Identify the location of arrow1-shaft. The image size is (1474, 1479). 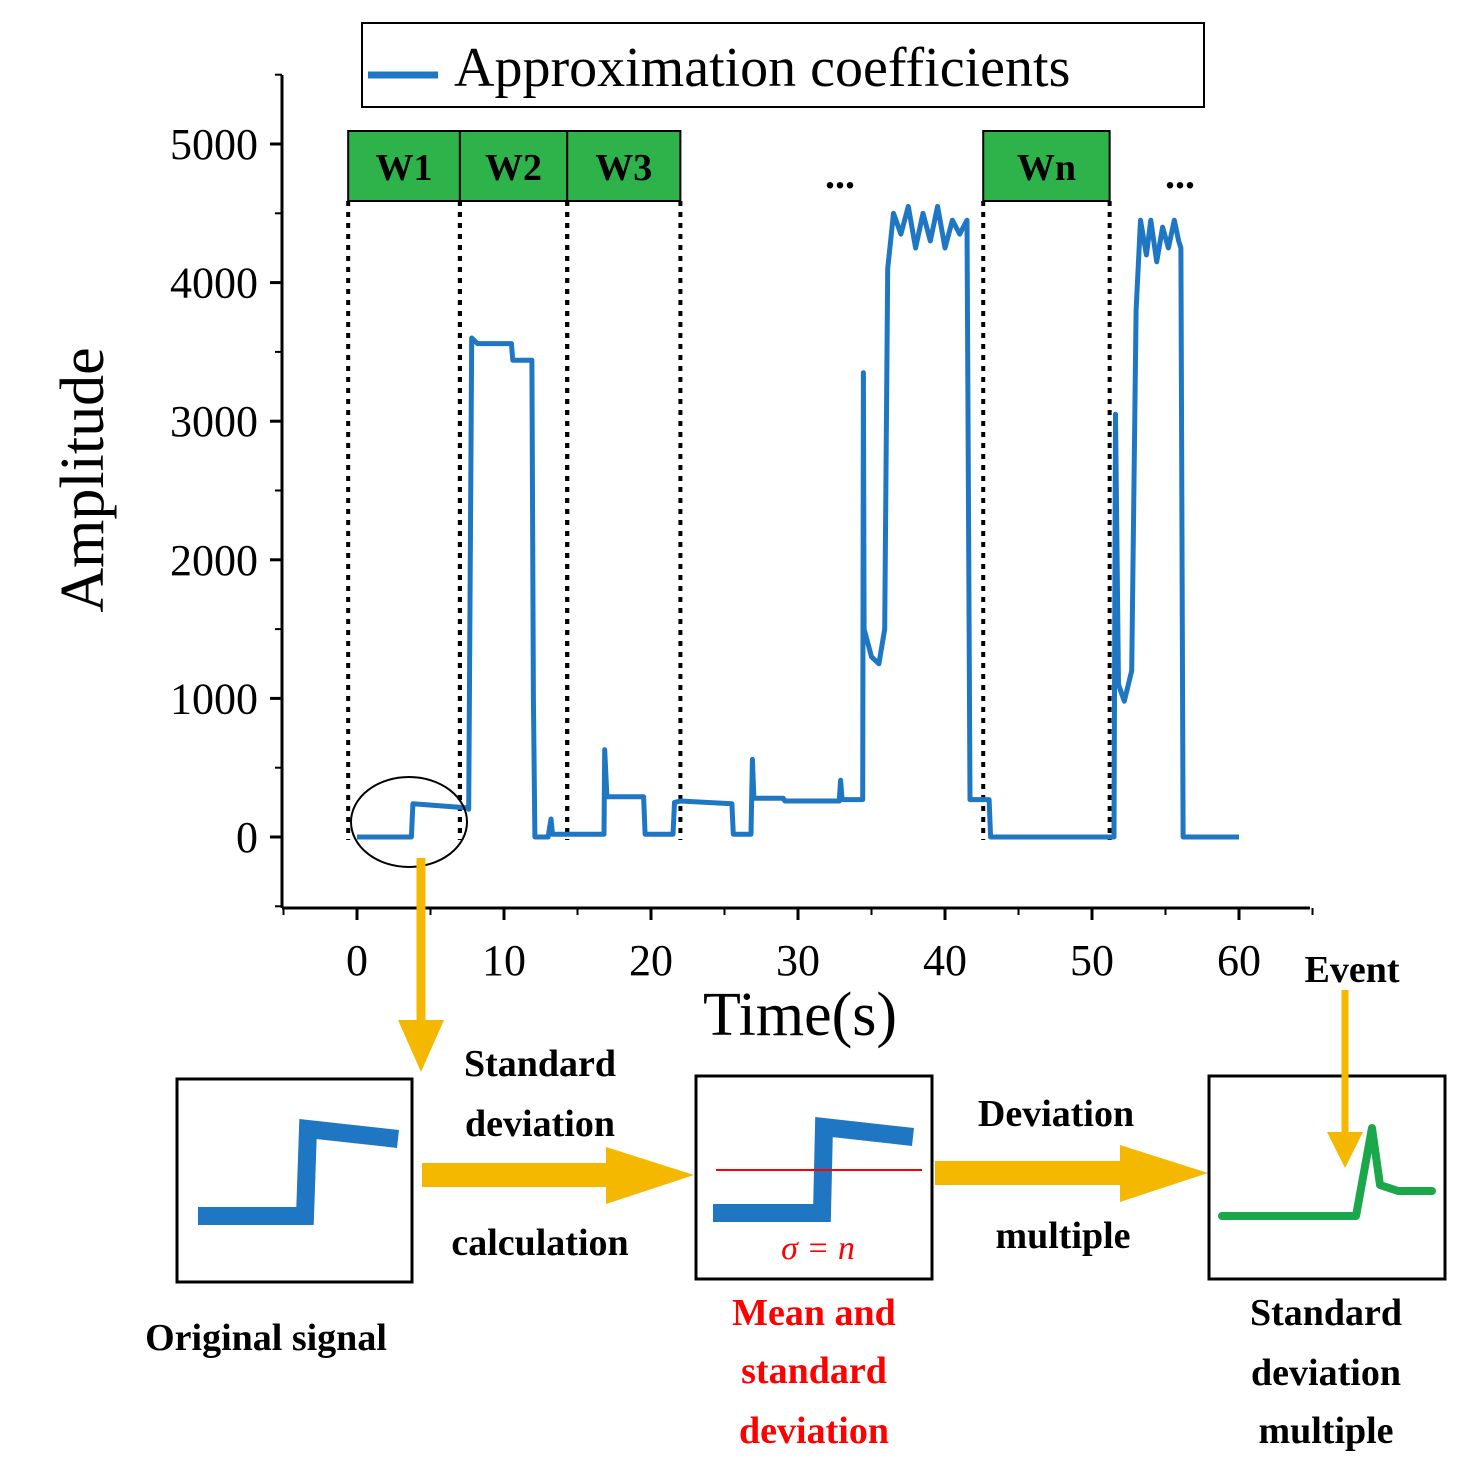
(517, 1175).